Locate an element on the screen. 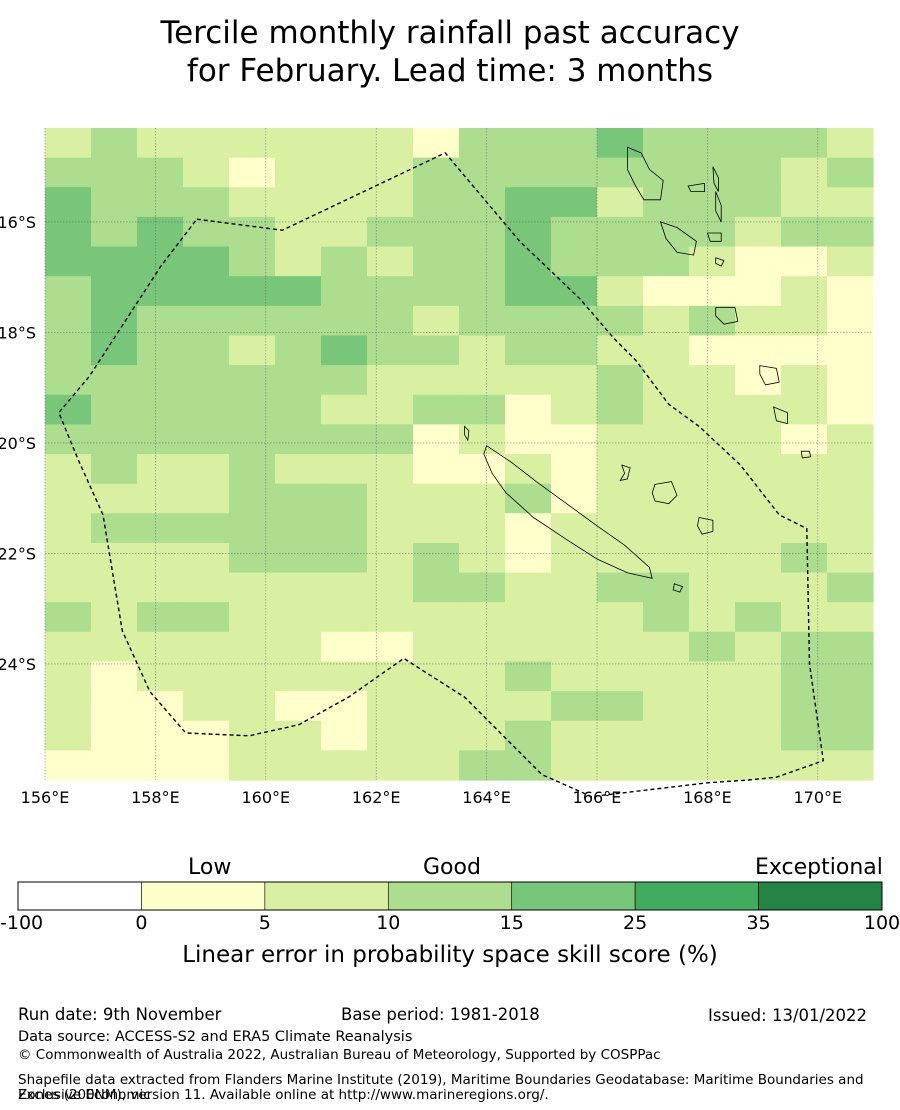 Image resolution: width=900 pixels, height=1110 pixels. lon-label: 166°E is located at coordinates (597, 797).